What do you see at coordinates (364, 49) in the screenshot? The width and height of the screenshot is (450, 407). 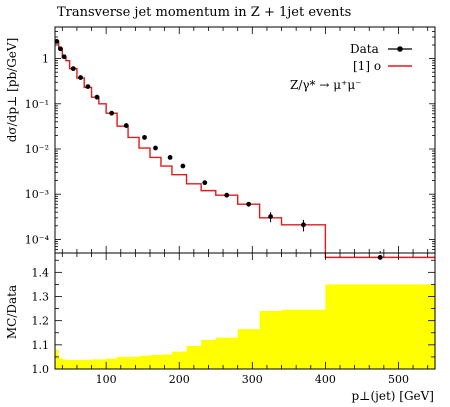 I see `legend-entry-data: Data` at bounding box center [364, 49].